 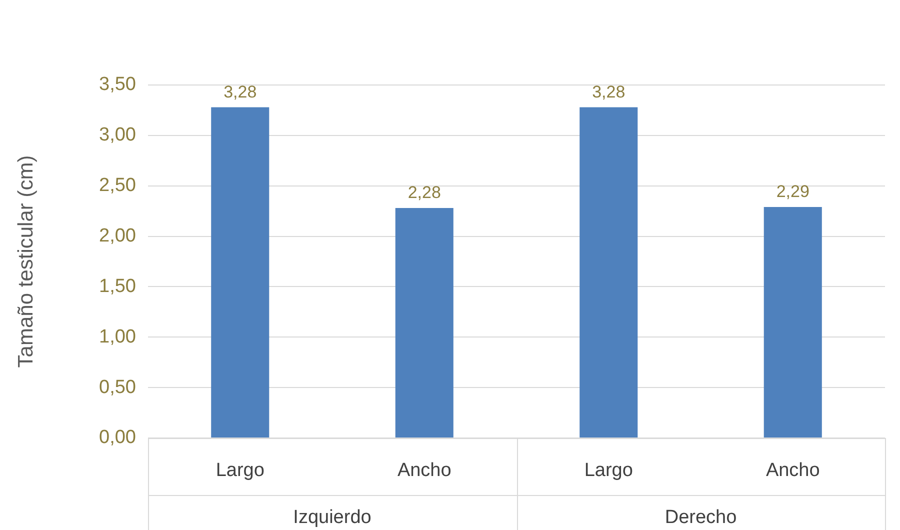 What do you see at coordinates (117, 236) in the screenshot?
I see `y-tick-label: 2,00` at bounding box center [117, 236].